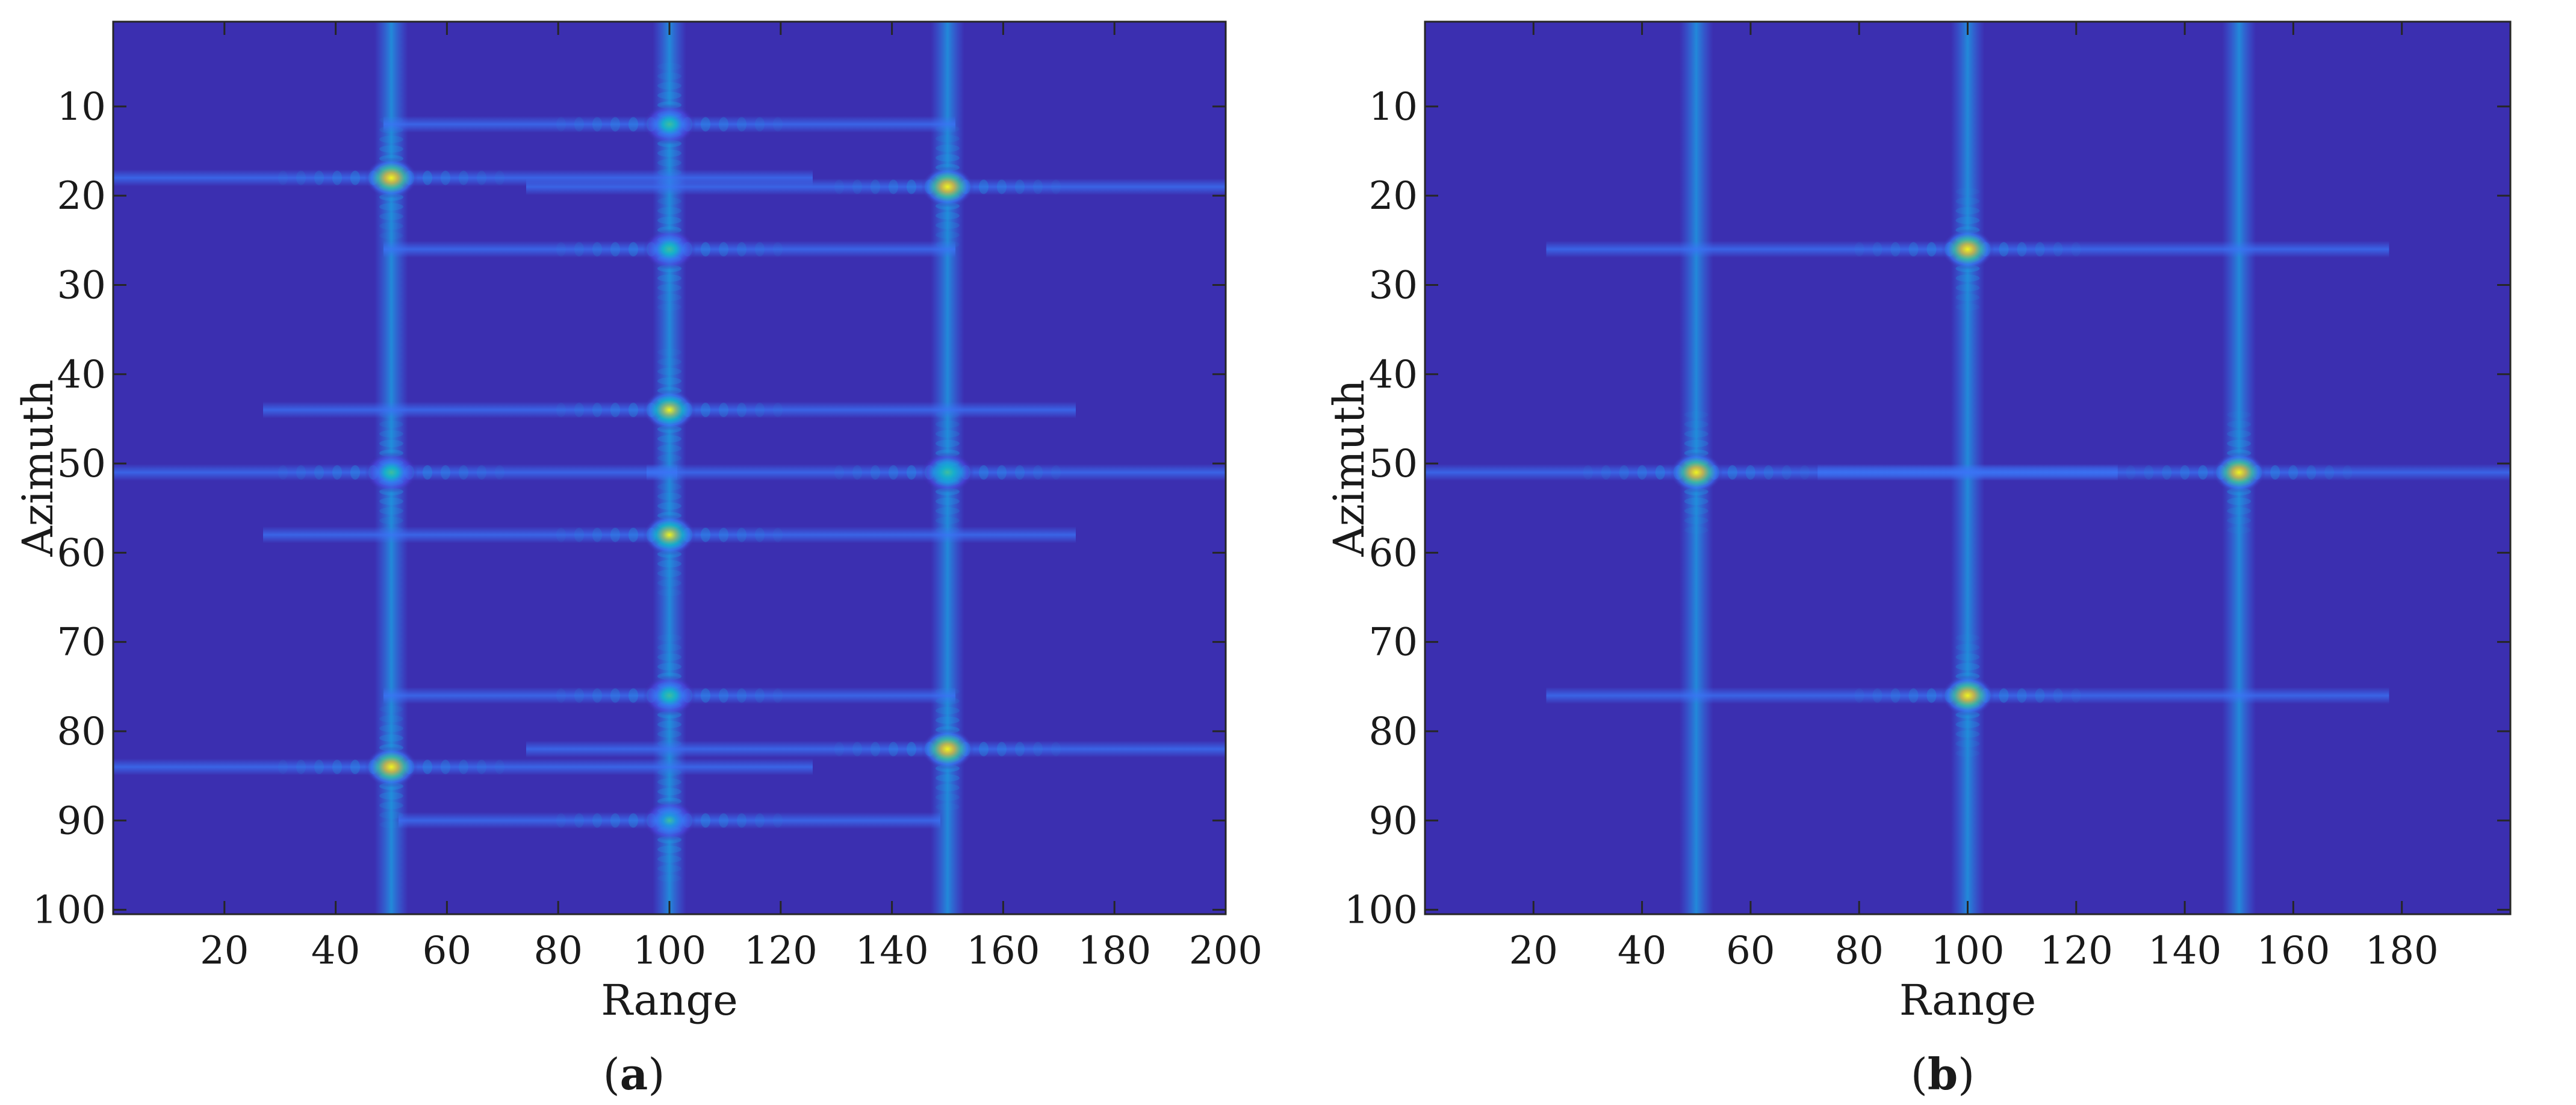 This screenshot has height=1105, width=2576. What do you see at coordinates (1967, 951) in the screenshot?
I see `x-tick-label: 100` at bounding box center [1967, 951].